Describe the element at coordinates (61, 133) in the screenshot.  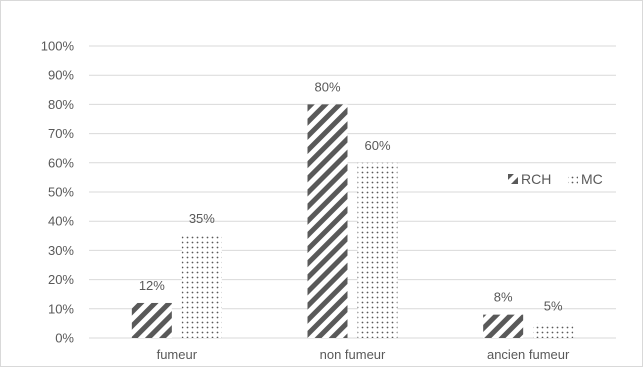
I see `y-tick-label: 70%` at that location.